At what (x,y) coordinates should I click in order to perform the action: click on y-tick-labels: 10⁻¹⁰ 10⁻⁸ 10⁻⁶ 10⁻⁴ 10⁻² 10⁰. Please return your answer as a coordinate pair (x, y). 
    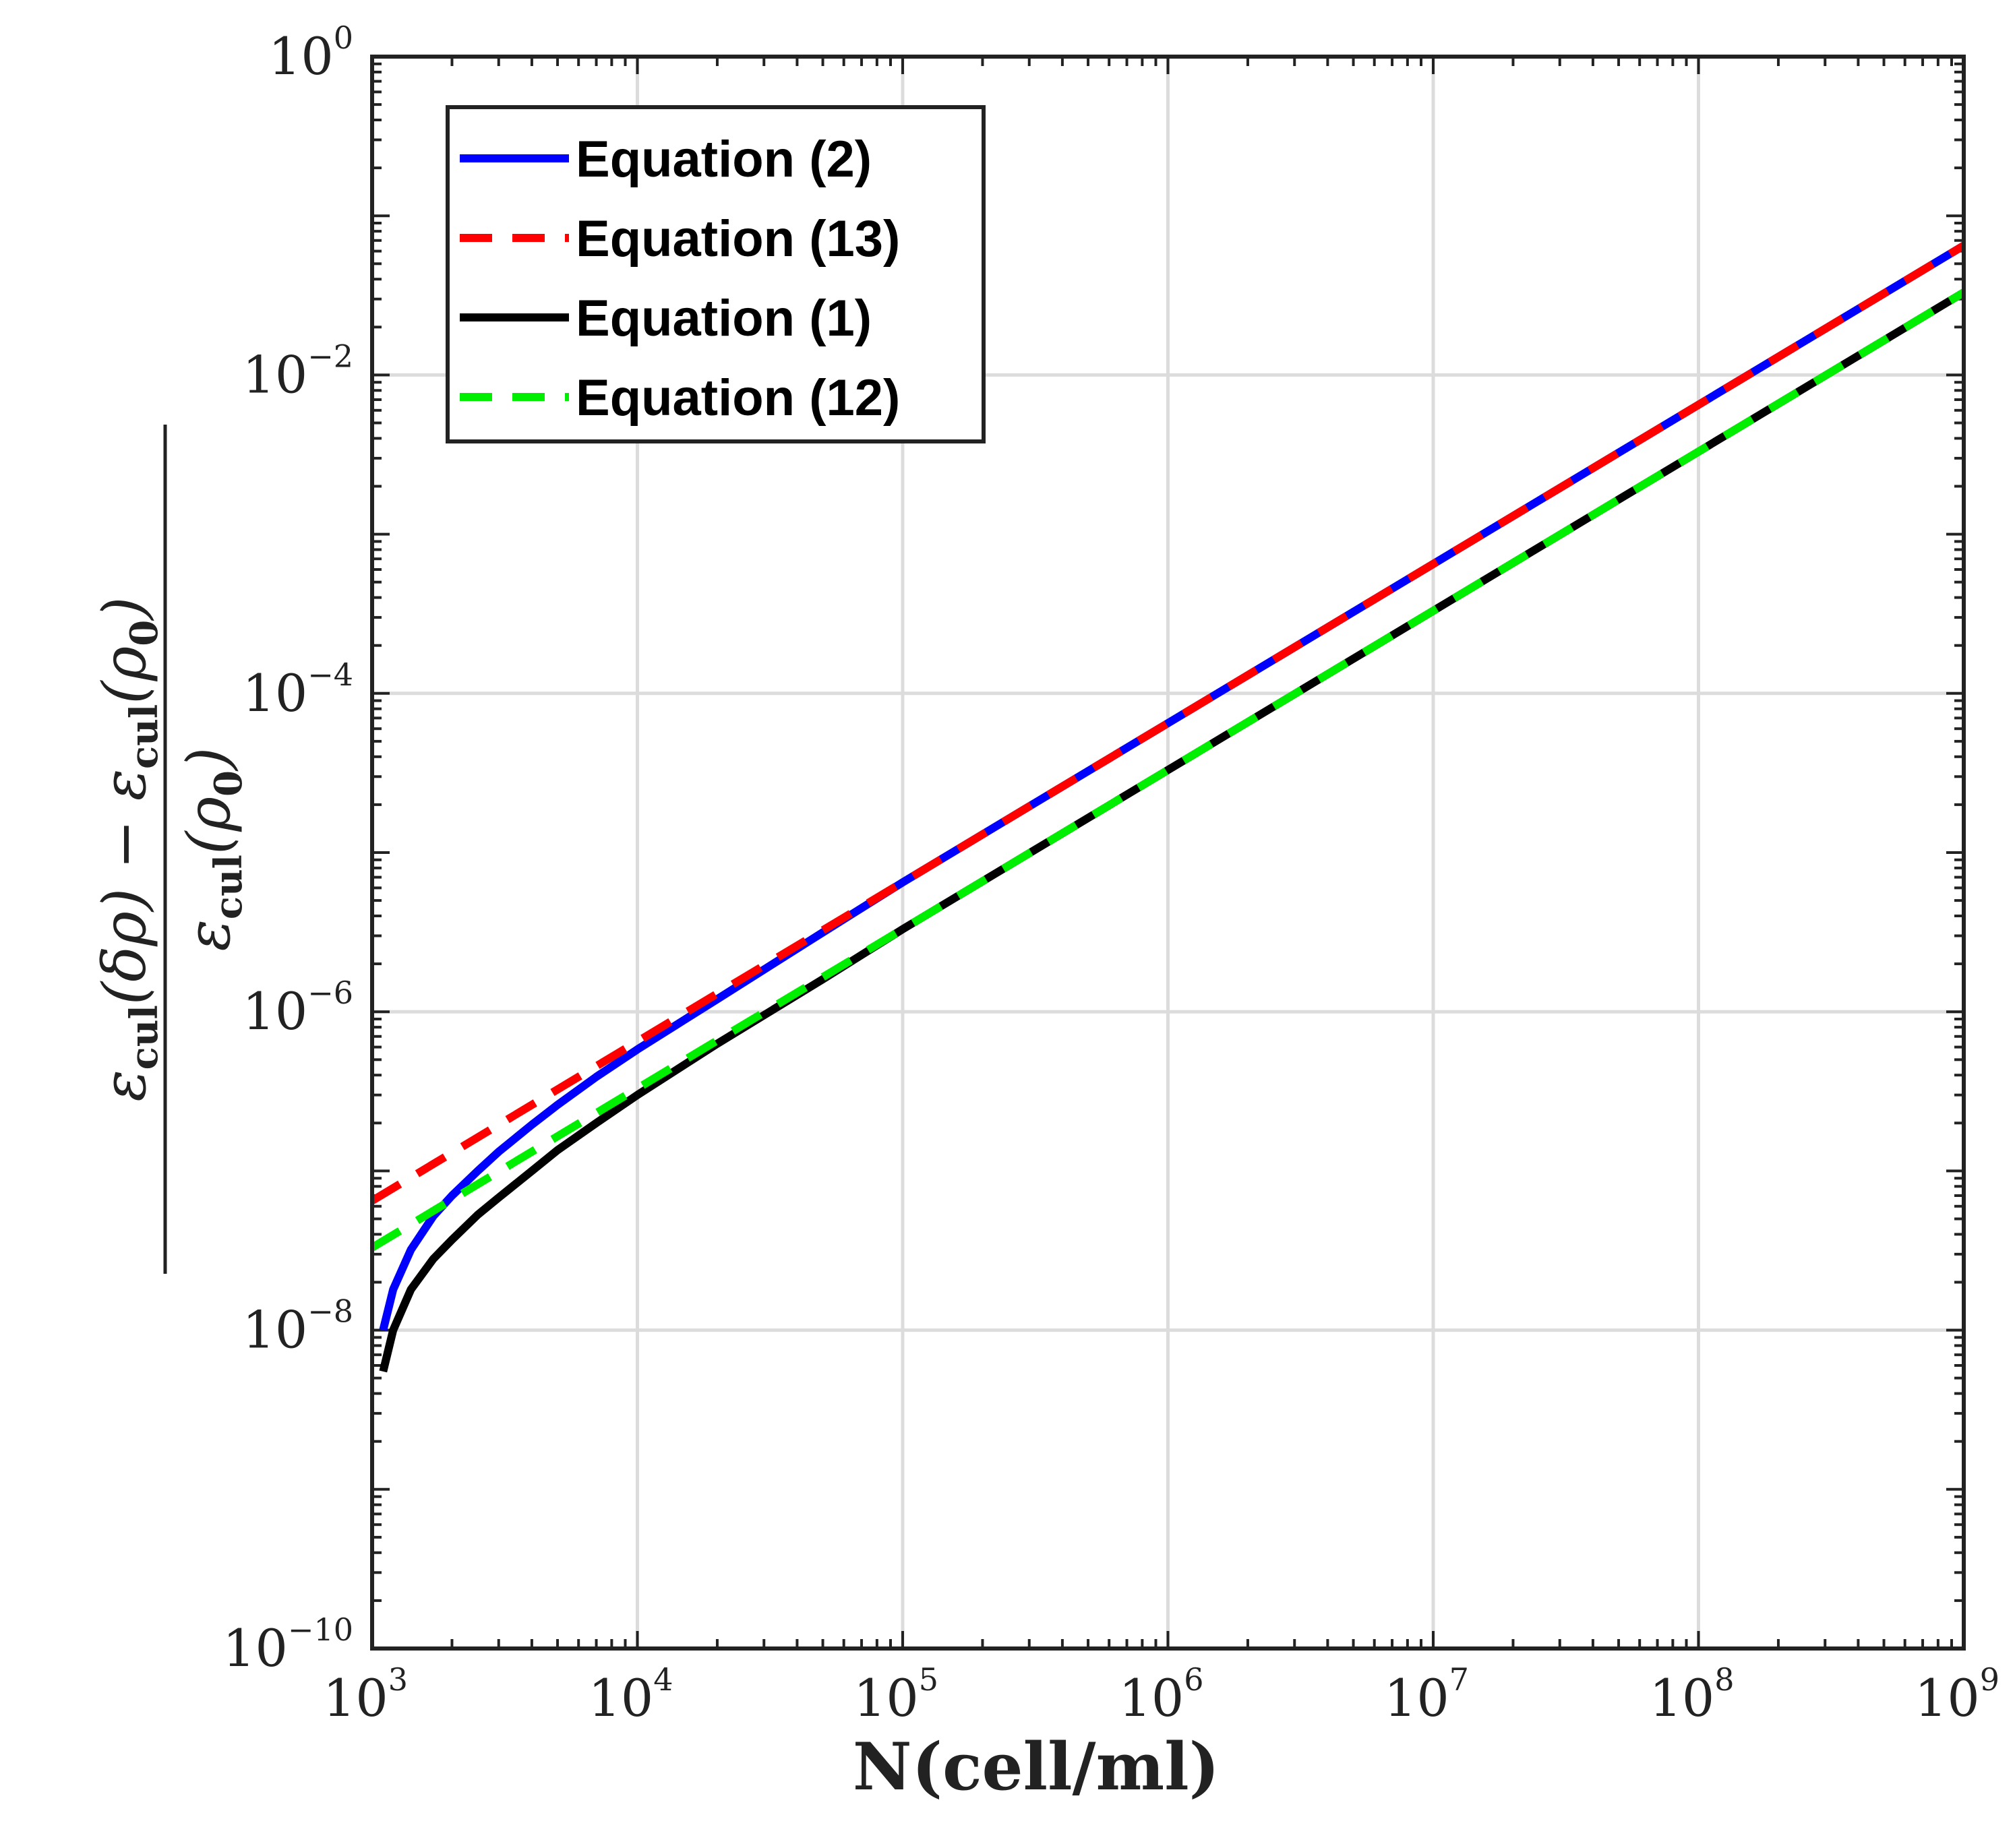
    Looking at the image, I should click on (287, 849).